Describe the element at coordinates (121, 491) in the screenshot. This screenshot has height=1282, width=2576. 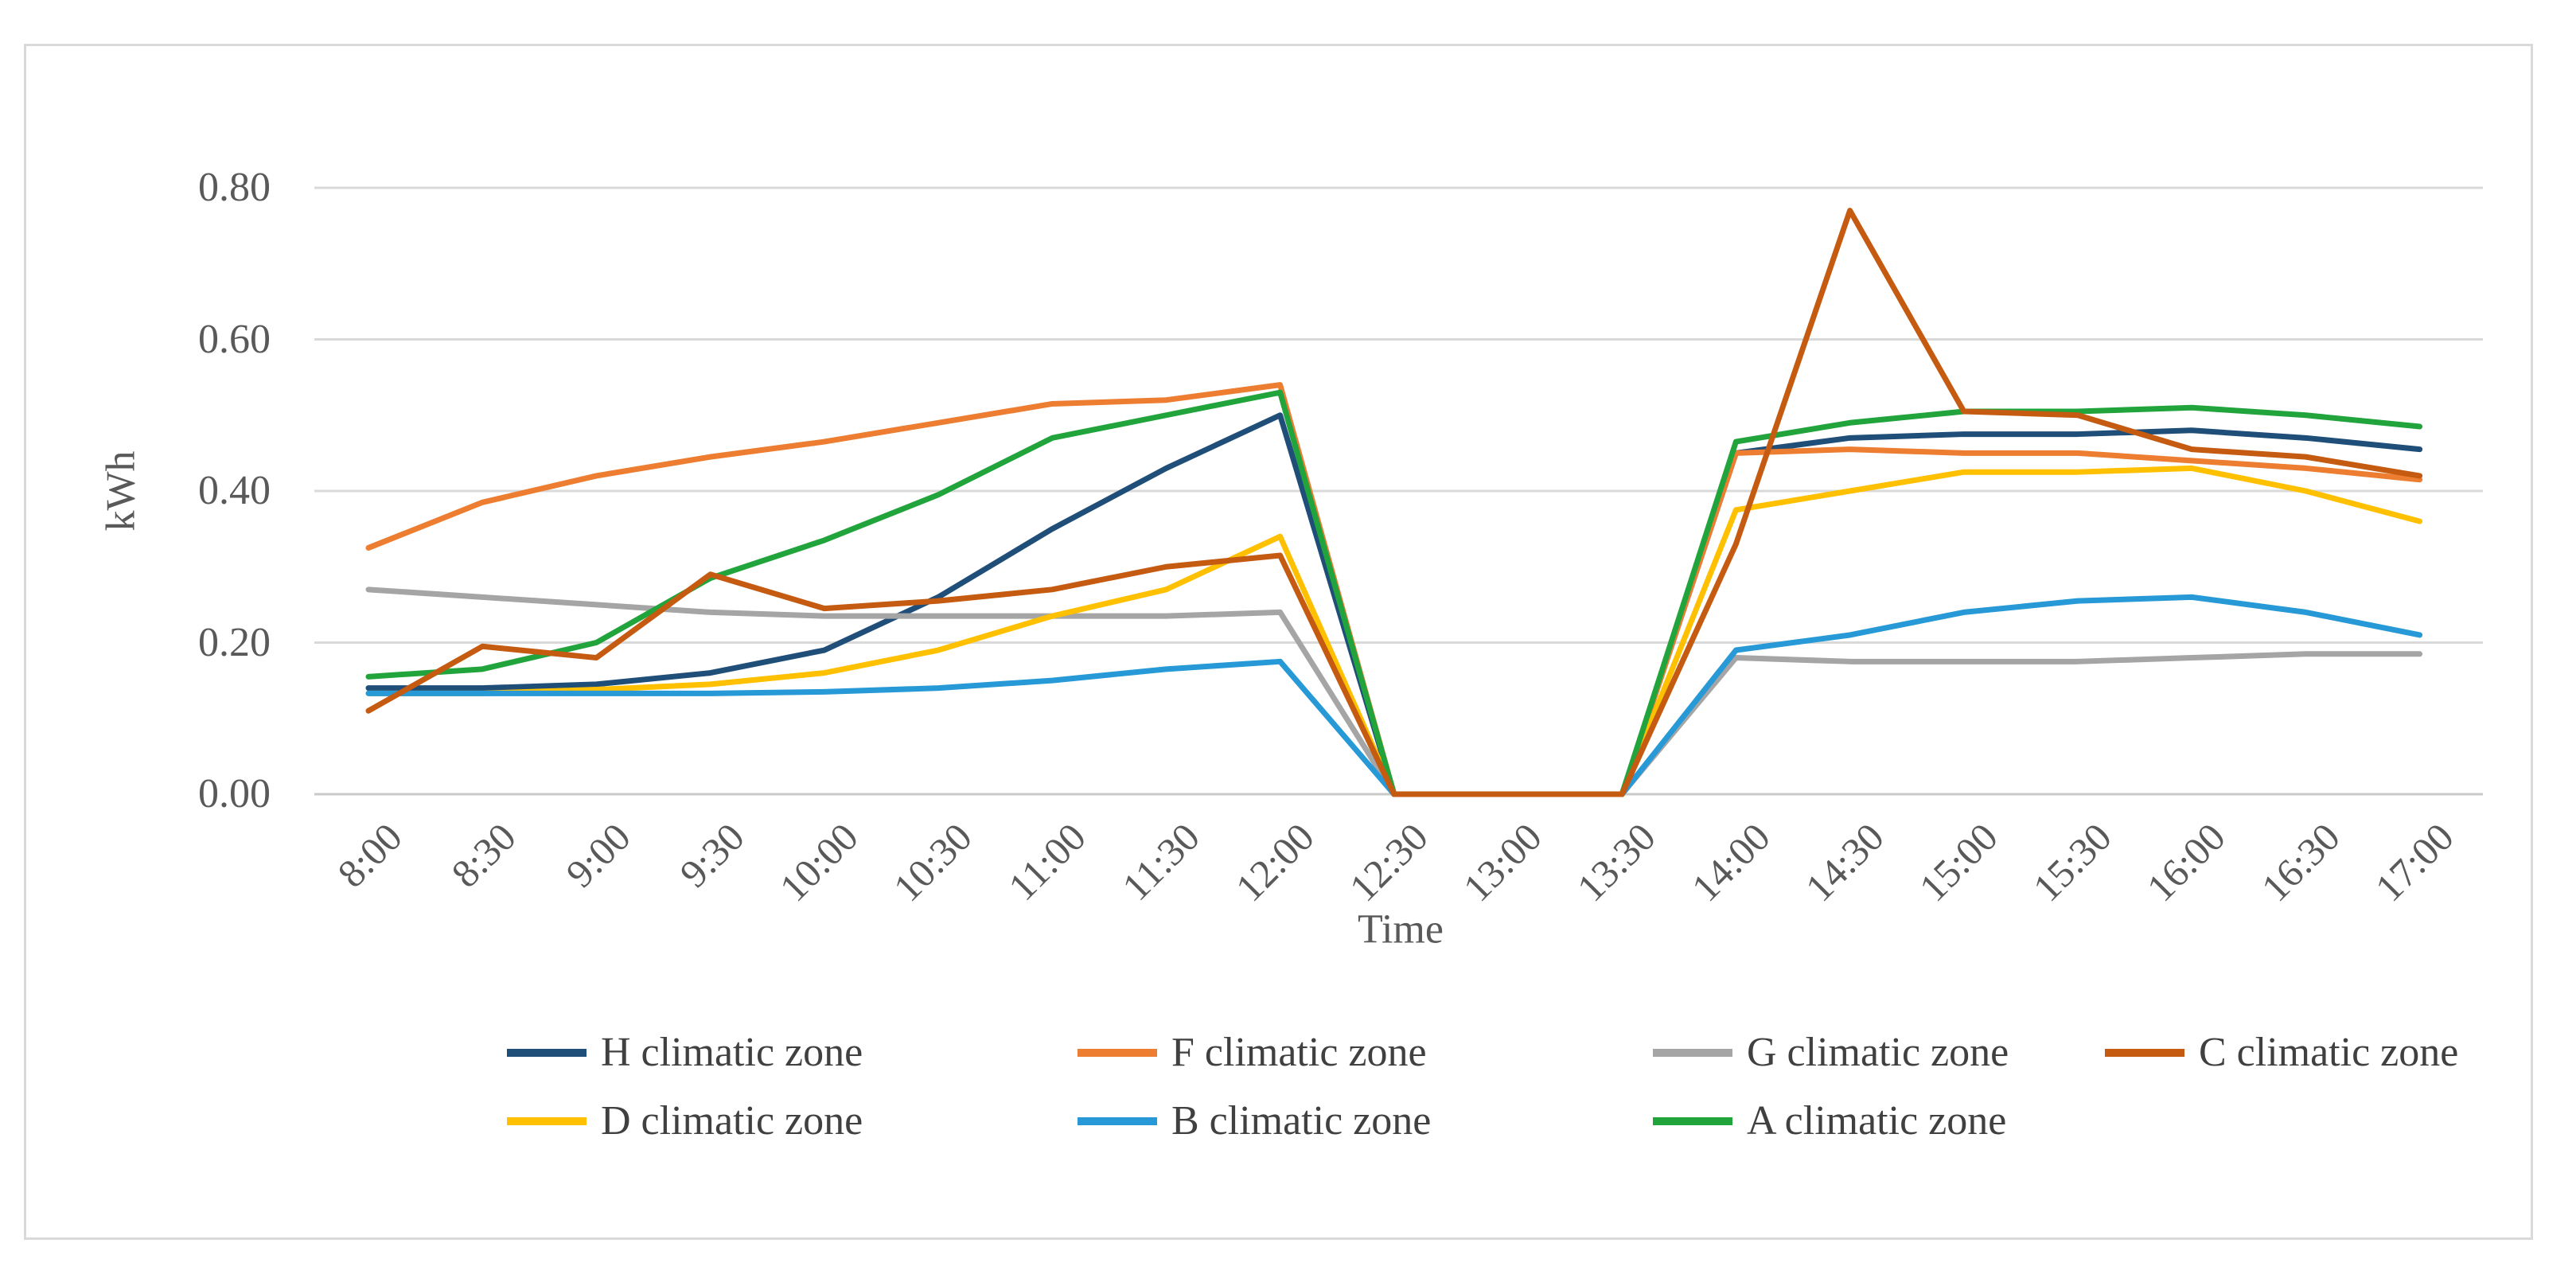
I see `y-axis-title: kWh` at that location.